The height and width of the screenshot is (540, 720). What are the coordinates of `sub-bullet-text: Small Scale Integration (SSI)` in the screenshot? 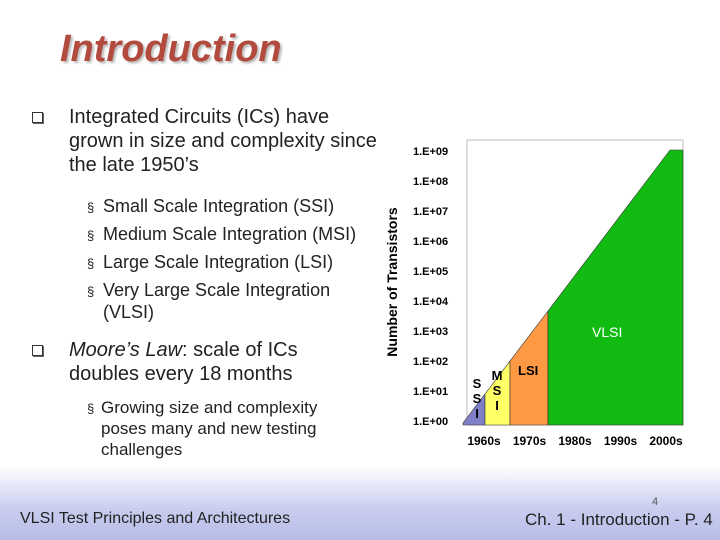 It's located at (219, 206).